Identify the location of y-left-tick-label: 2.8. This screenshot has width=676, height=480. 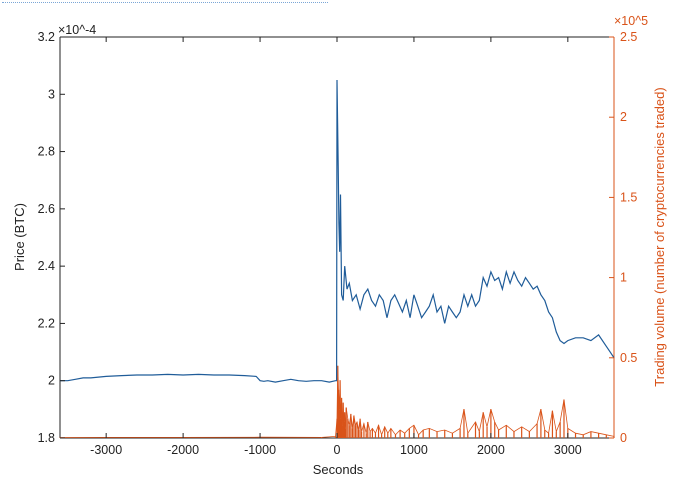
(46, 152).